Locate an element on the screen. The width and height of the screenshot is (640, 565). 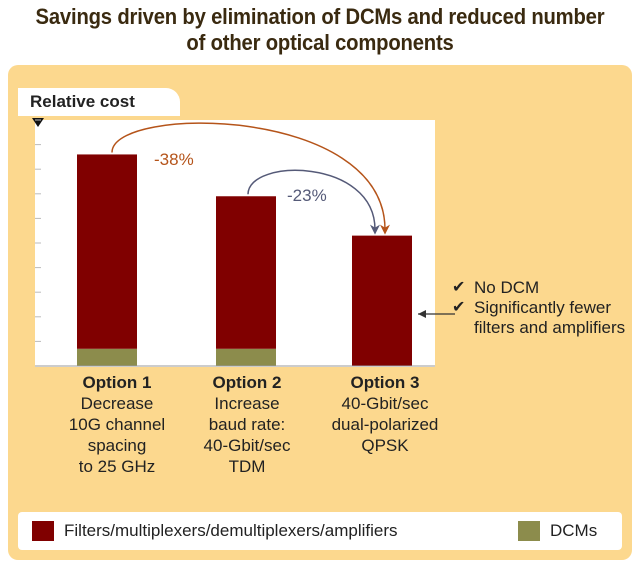
legend-swatch-filters is located at coordinates (43, 531).